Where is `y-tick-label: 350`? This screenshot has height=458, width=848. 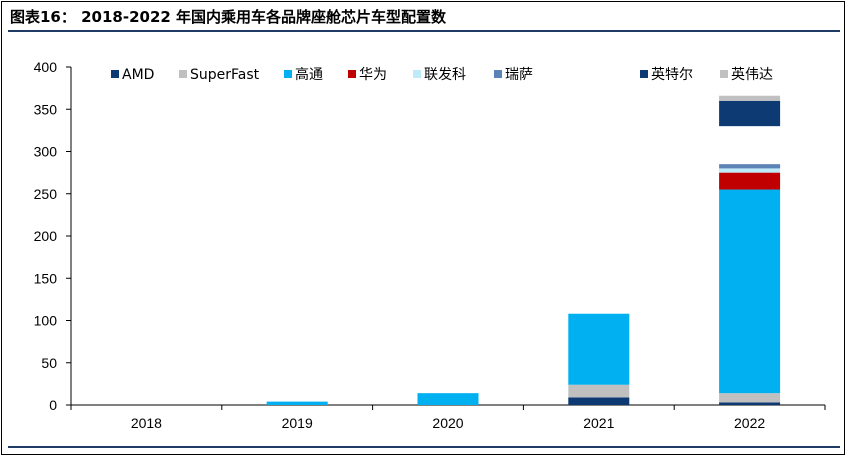 y-tick-label: 350 is located at coordinates (46, 109).